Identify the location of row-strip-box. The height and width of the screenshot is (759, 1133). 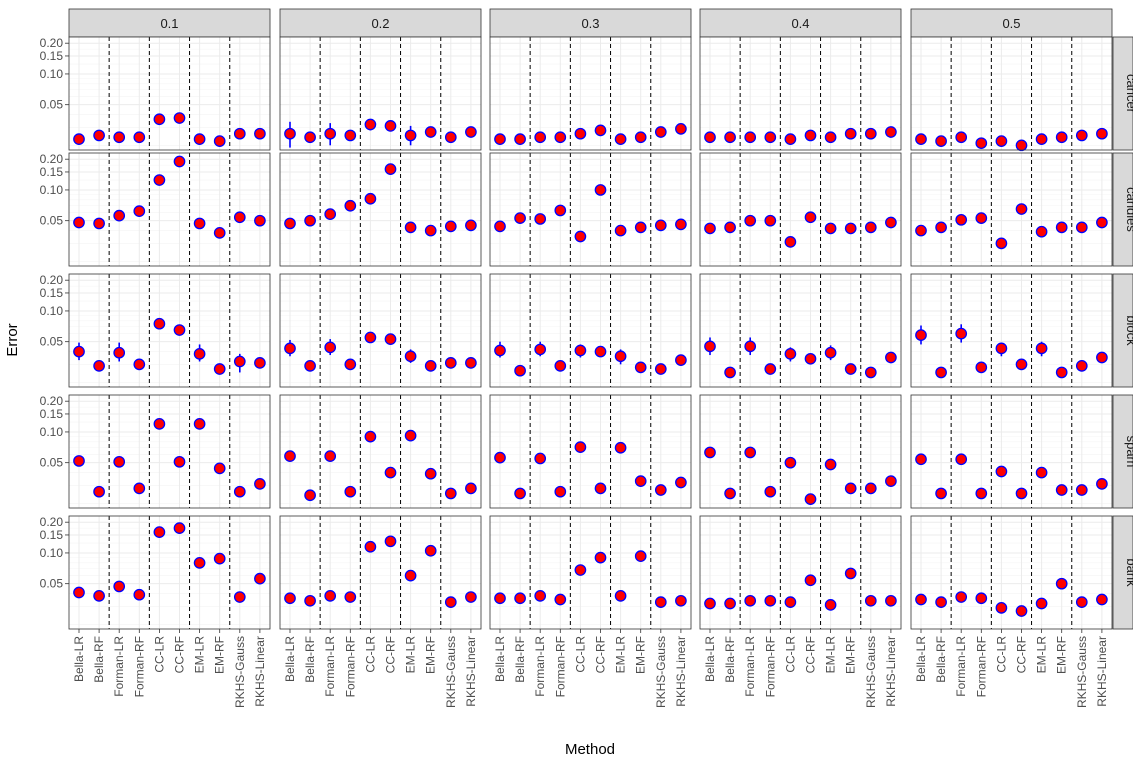
(1122, 451).